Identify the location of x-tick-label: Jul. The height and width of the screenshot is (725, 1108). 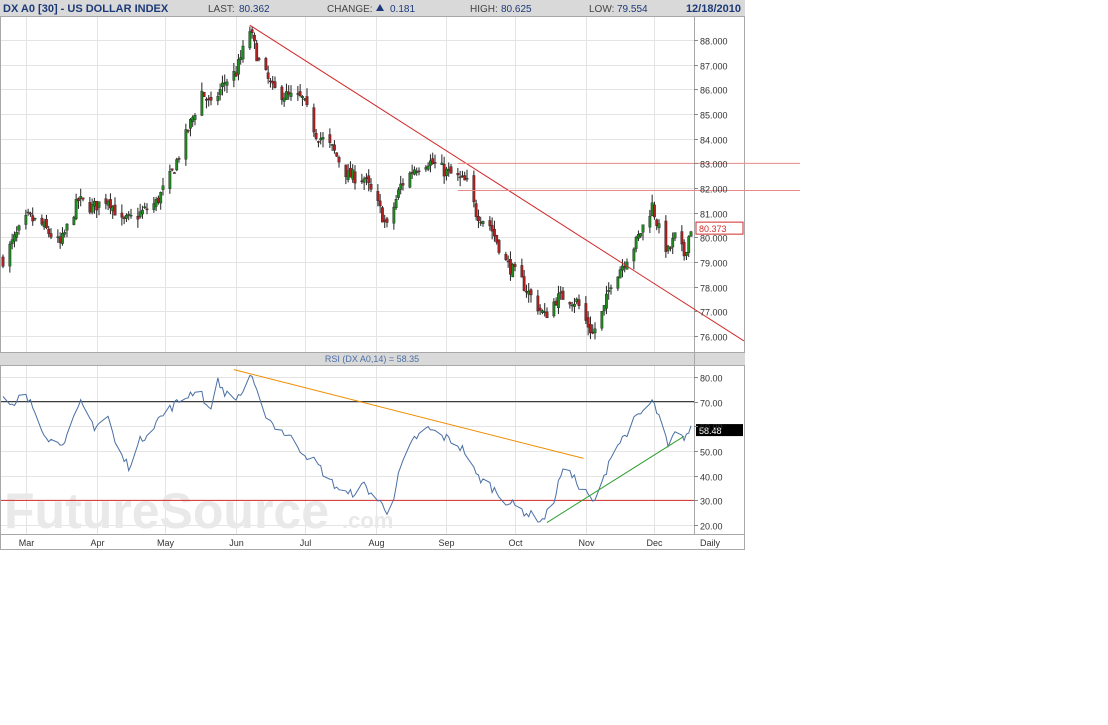
(306, 543).